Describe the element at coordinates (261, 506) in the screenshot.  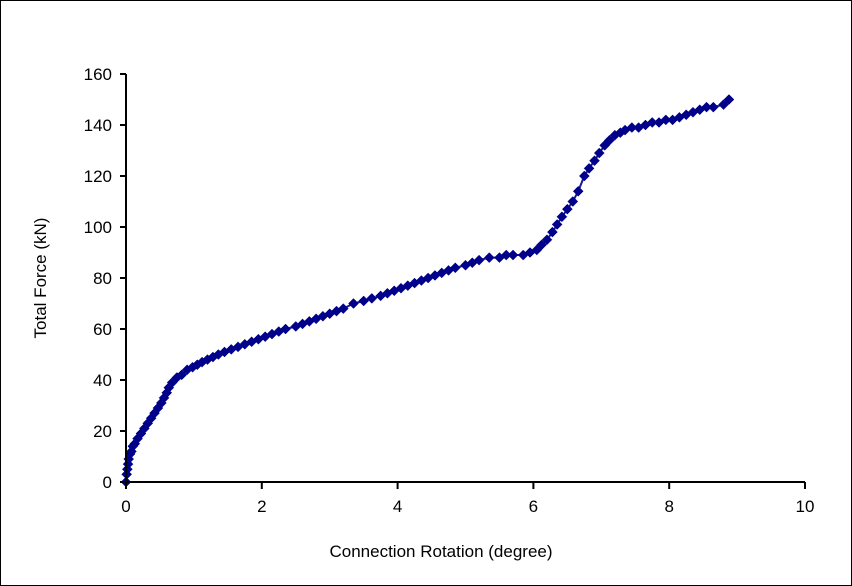
I see `x-tick-label: 2` at that location.